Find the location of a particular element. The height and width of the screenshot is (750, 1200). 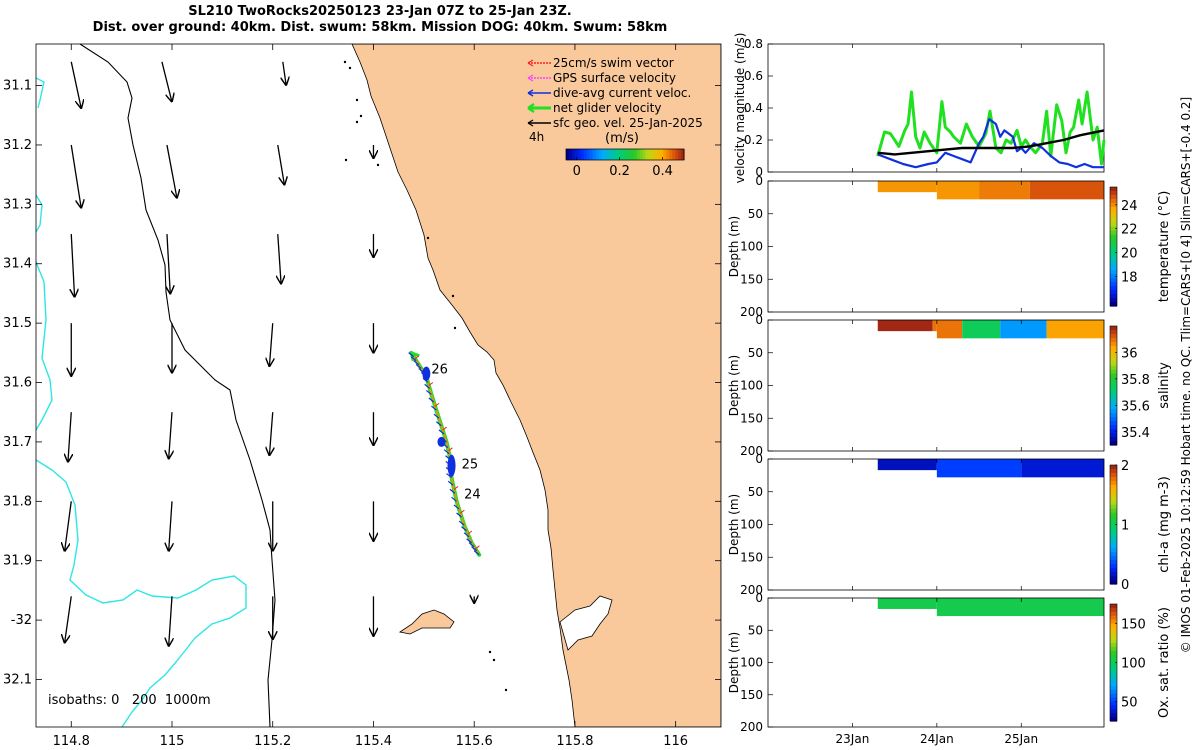

day-label: 24 is located at coordinates (472, 494).